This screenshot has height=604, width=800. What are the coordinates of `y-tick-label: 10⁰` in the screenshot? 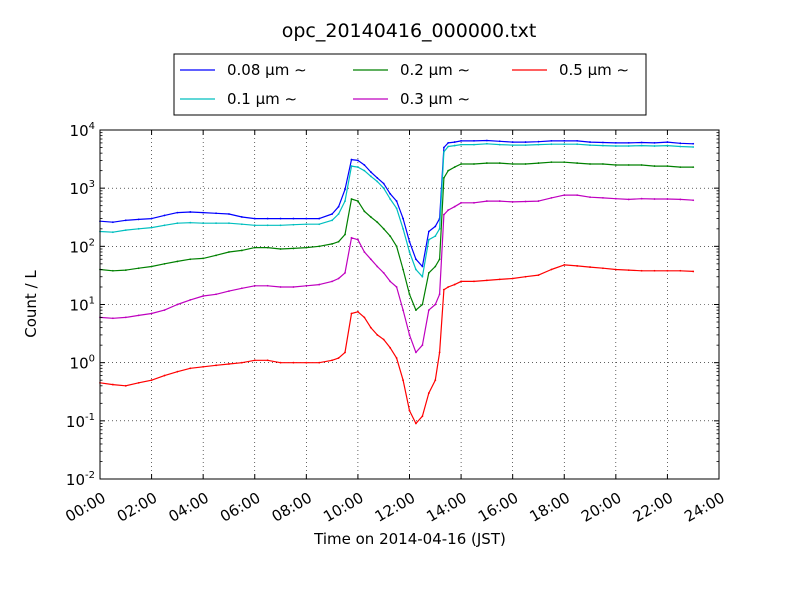 It's located at (82, 363).